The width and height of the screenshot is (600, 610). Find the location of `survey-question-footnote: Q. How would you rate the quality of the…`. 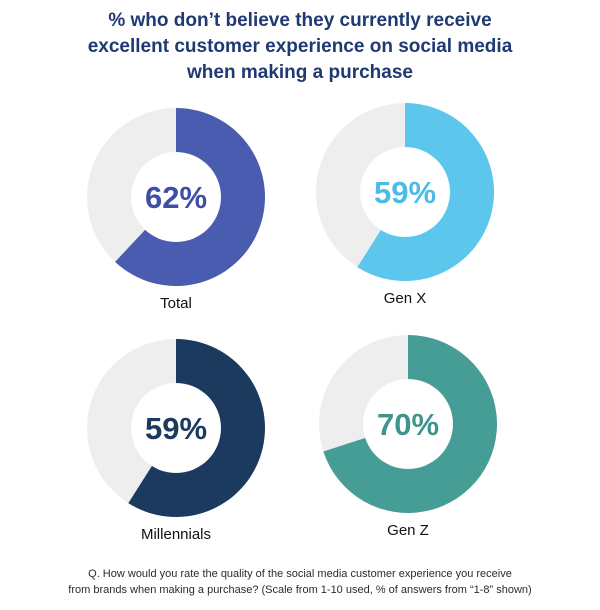

survey-question-footnote: Q. How would you rate the quality of the… is located at coordinates (300, 582).